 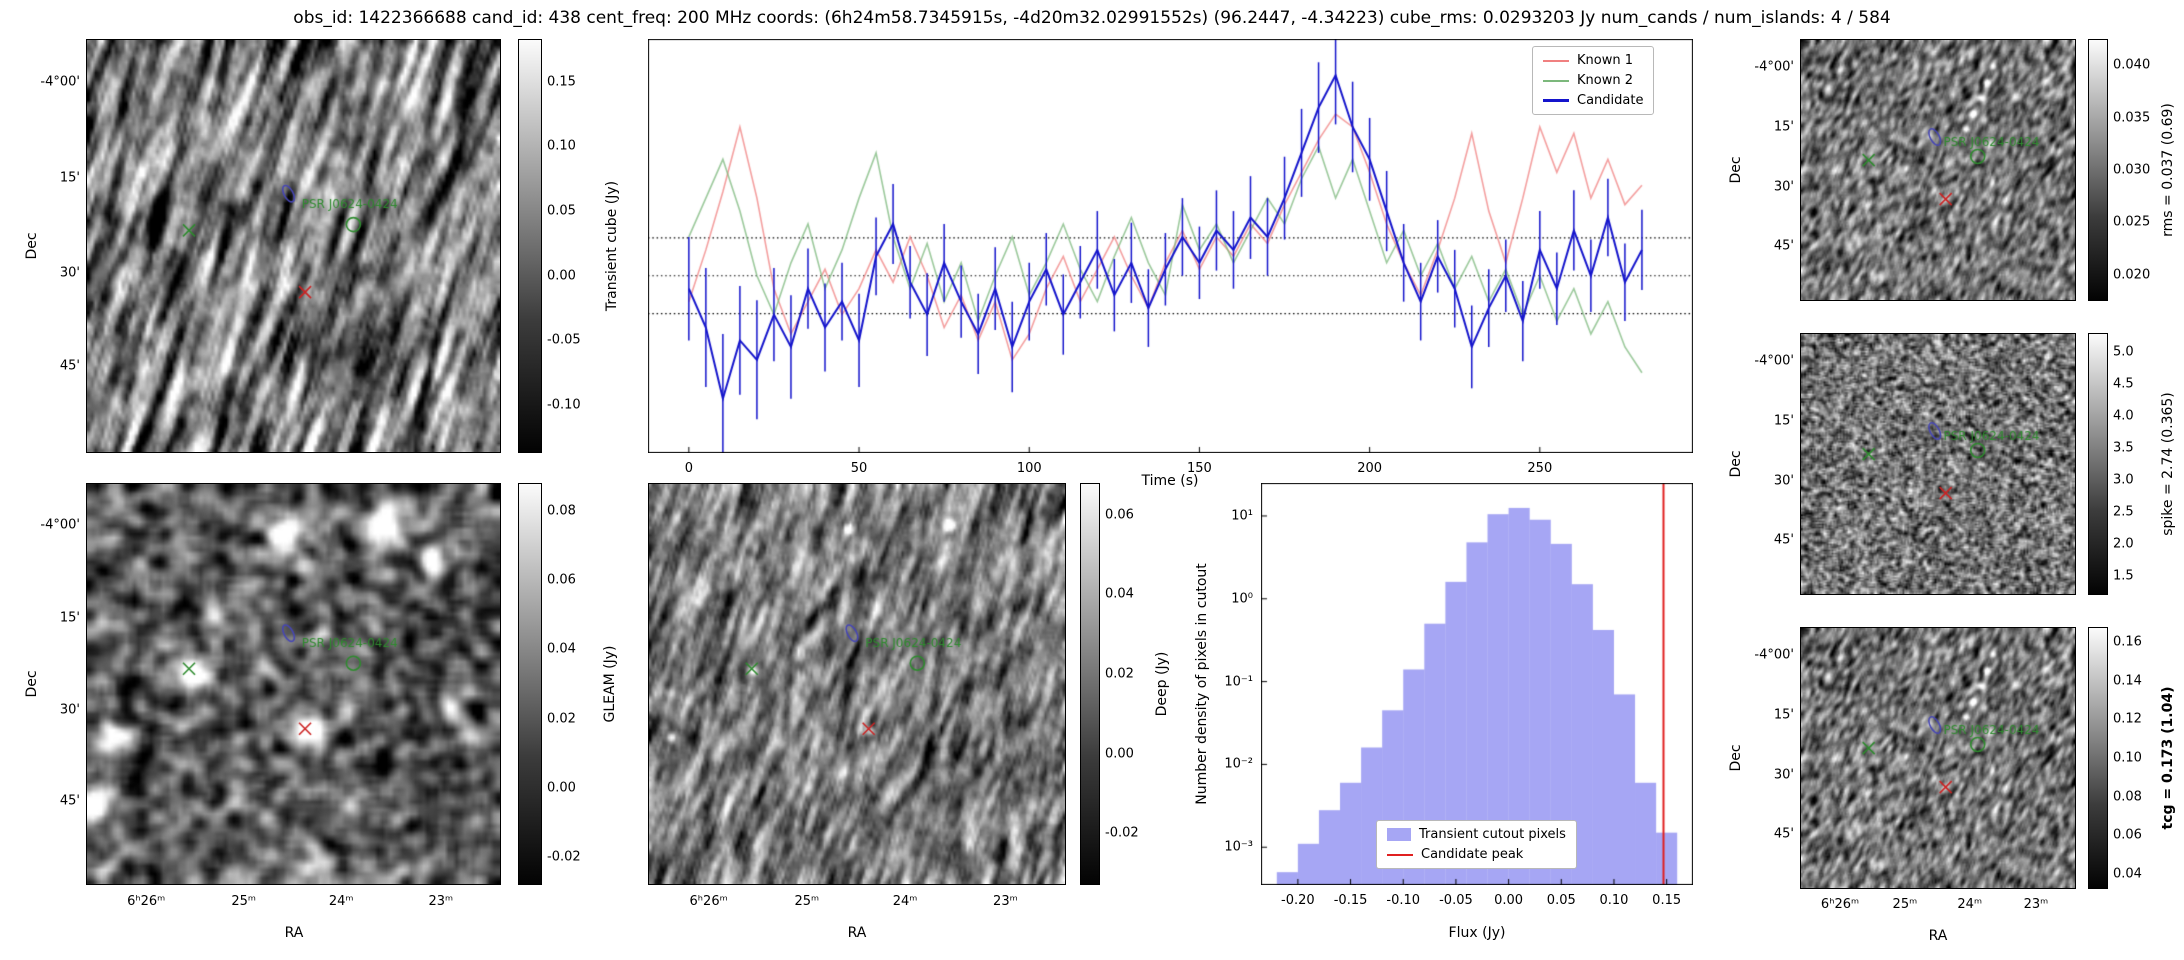 I want to click on colorbar-tick-label: 0.15, so click(x=561, y=82).